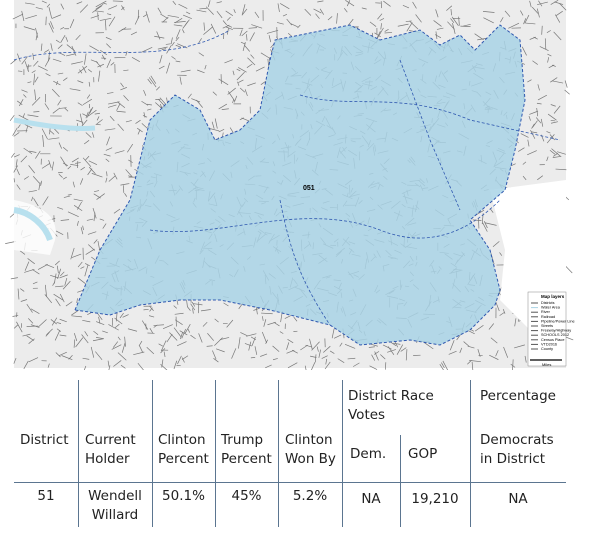 The height and width of the screenshot is (540, 600). What do you see at coordinates (115, 505) in the screenshot?
I see `cell: Wendell Willard` at bounding box center [115, 505].